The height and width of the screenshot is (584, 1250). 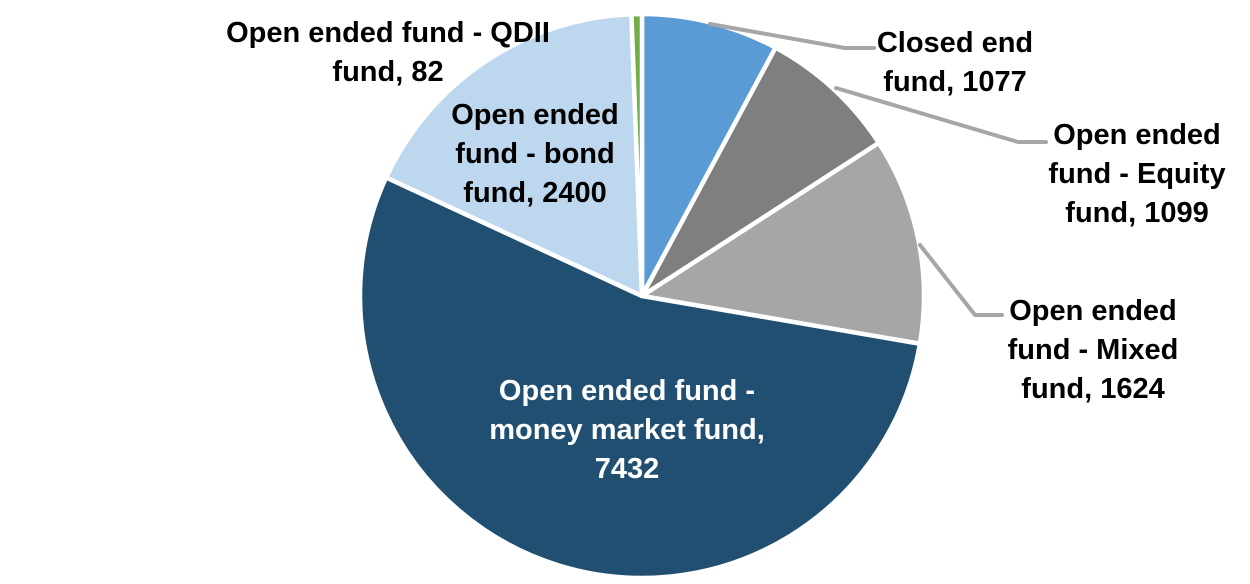 What do you see at coordinates (637, 155) in the screenshot?
I see `pie-slice-open-ended-fund-qdii-fund` at bounding box center [637, 155].